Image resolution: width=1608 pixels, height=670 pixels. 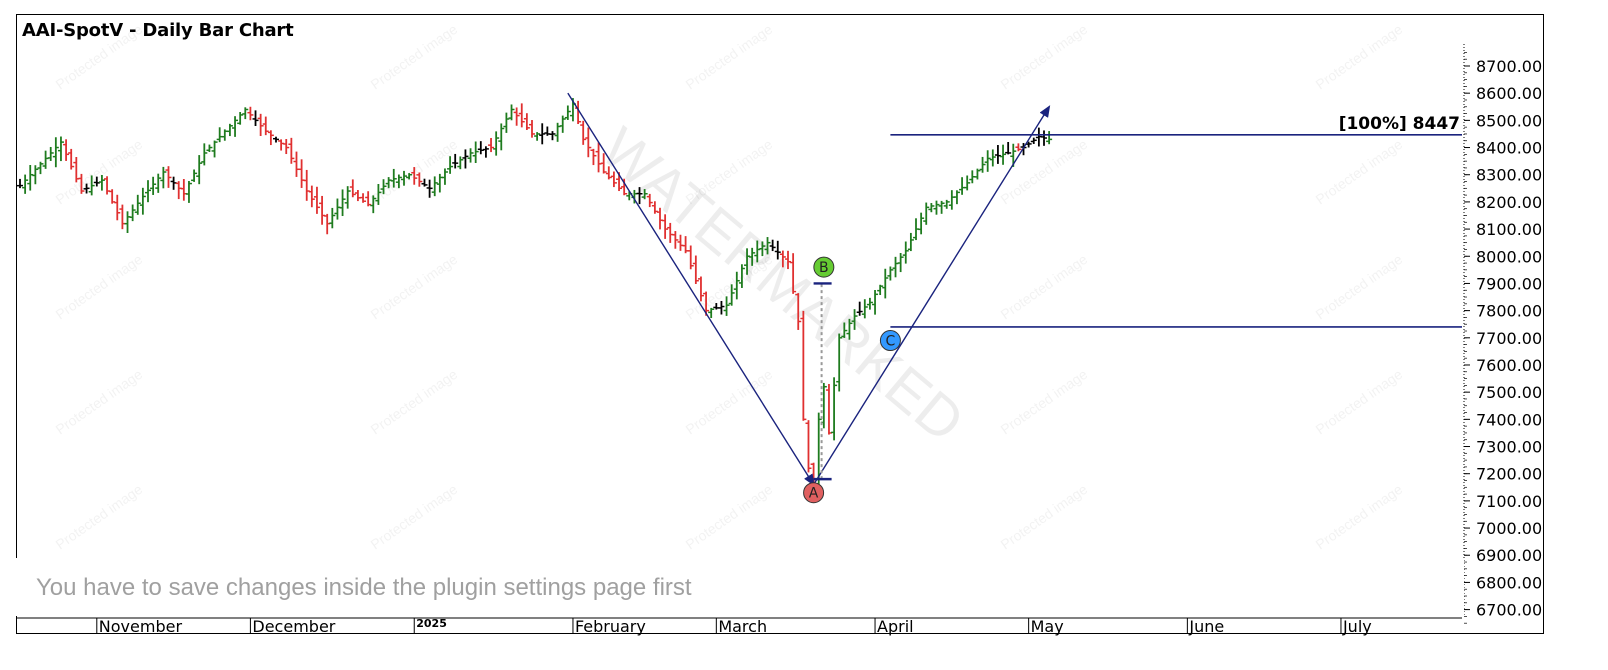 I want to click on y-tick-label: 6800.00, so click(x=1509, y=582).